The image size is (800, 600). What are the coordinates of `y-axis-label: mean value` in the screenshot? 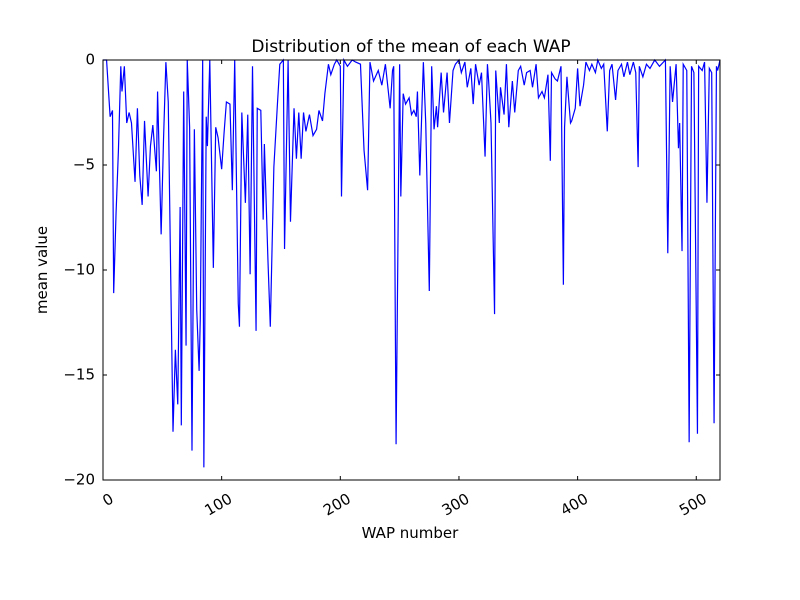 It's located at (42, 270).